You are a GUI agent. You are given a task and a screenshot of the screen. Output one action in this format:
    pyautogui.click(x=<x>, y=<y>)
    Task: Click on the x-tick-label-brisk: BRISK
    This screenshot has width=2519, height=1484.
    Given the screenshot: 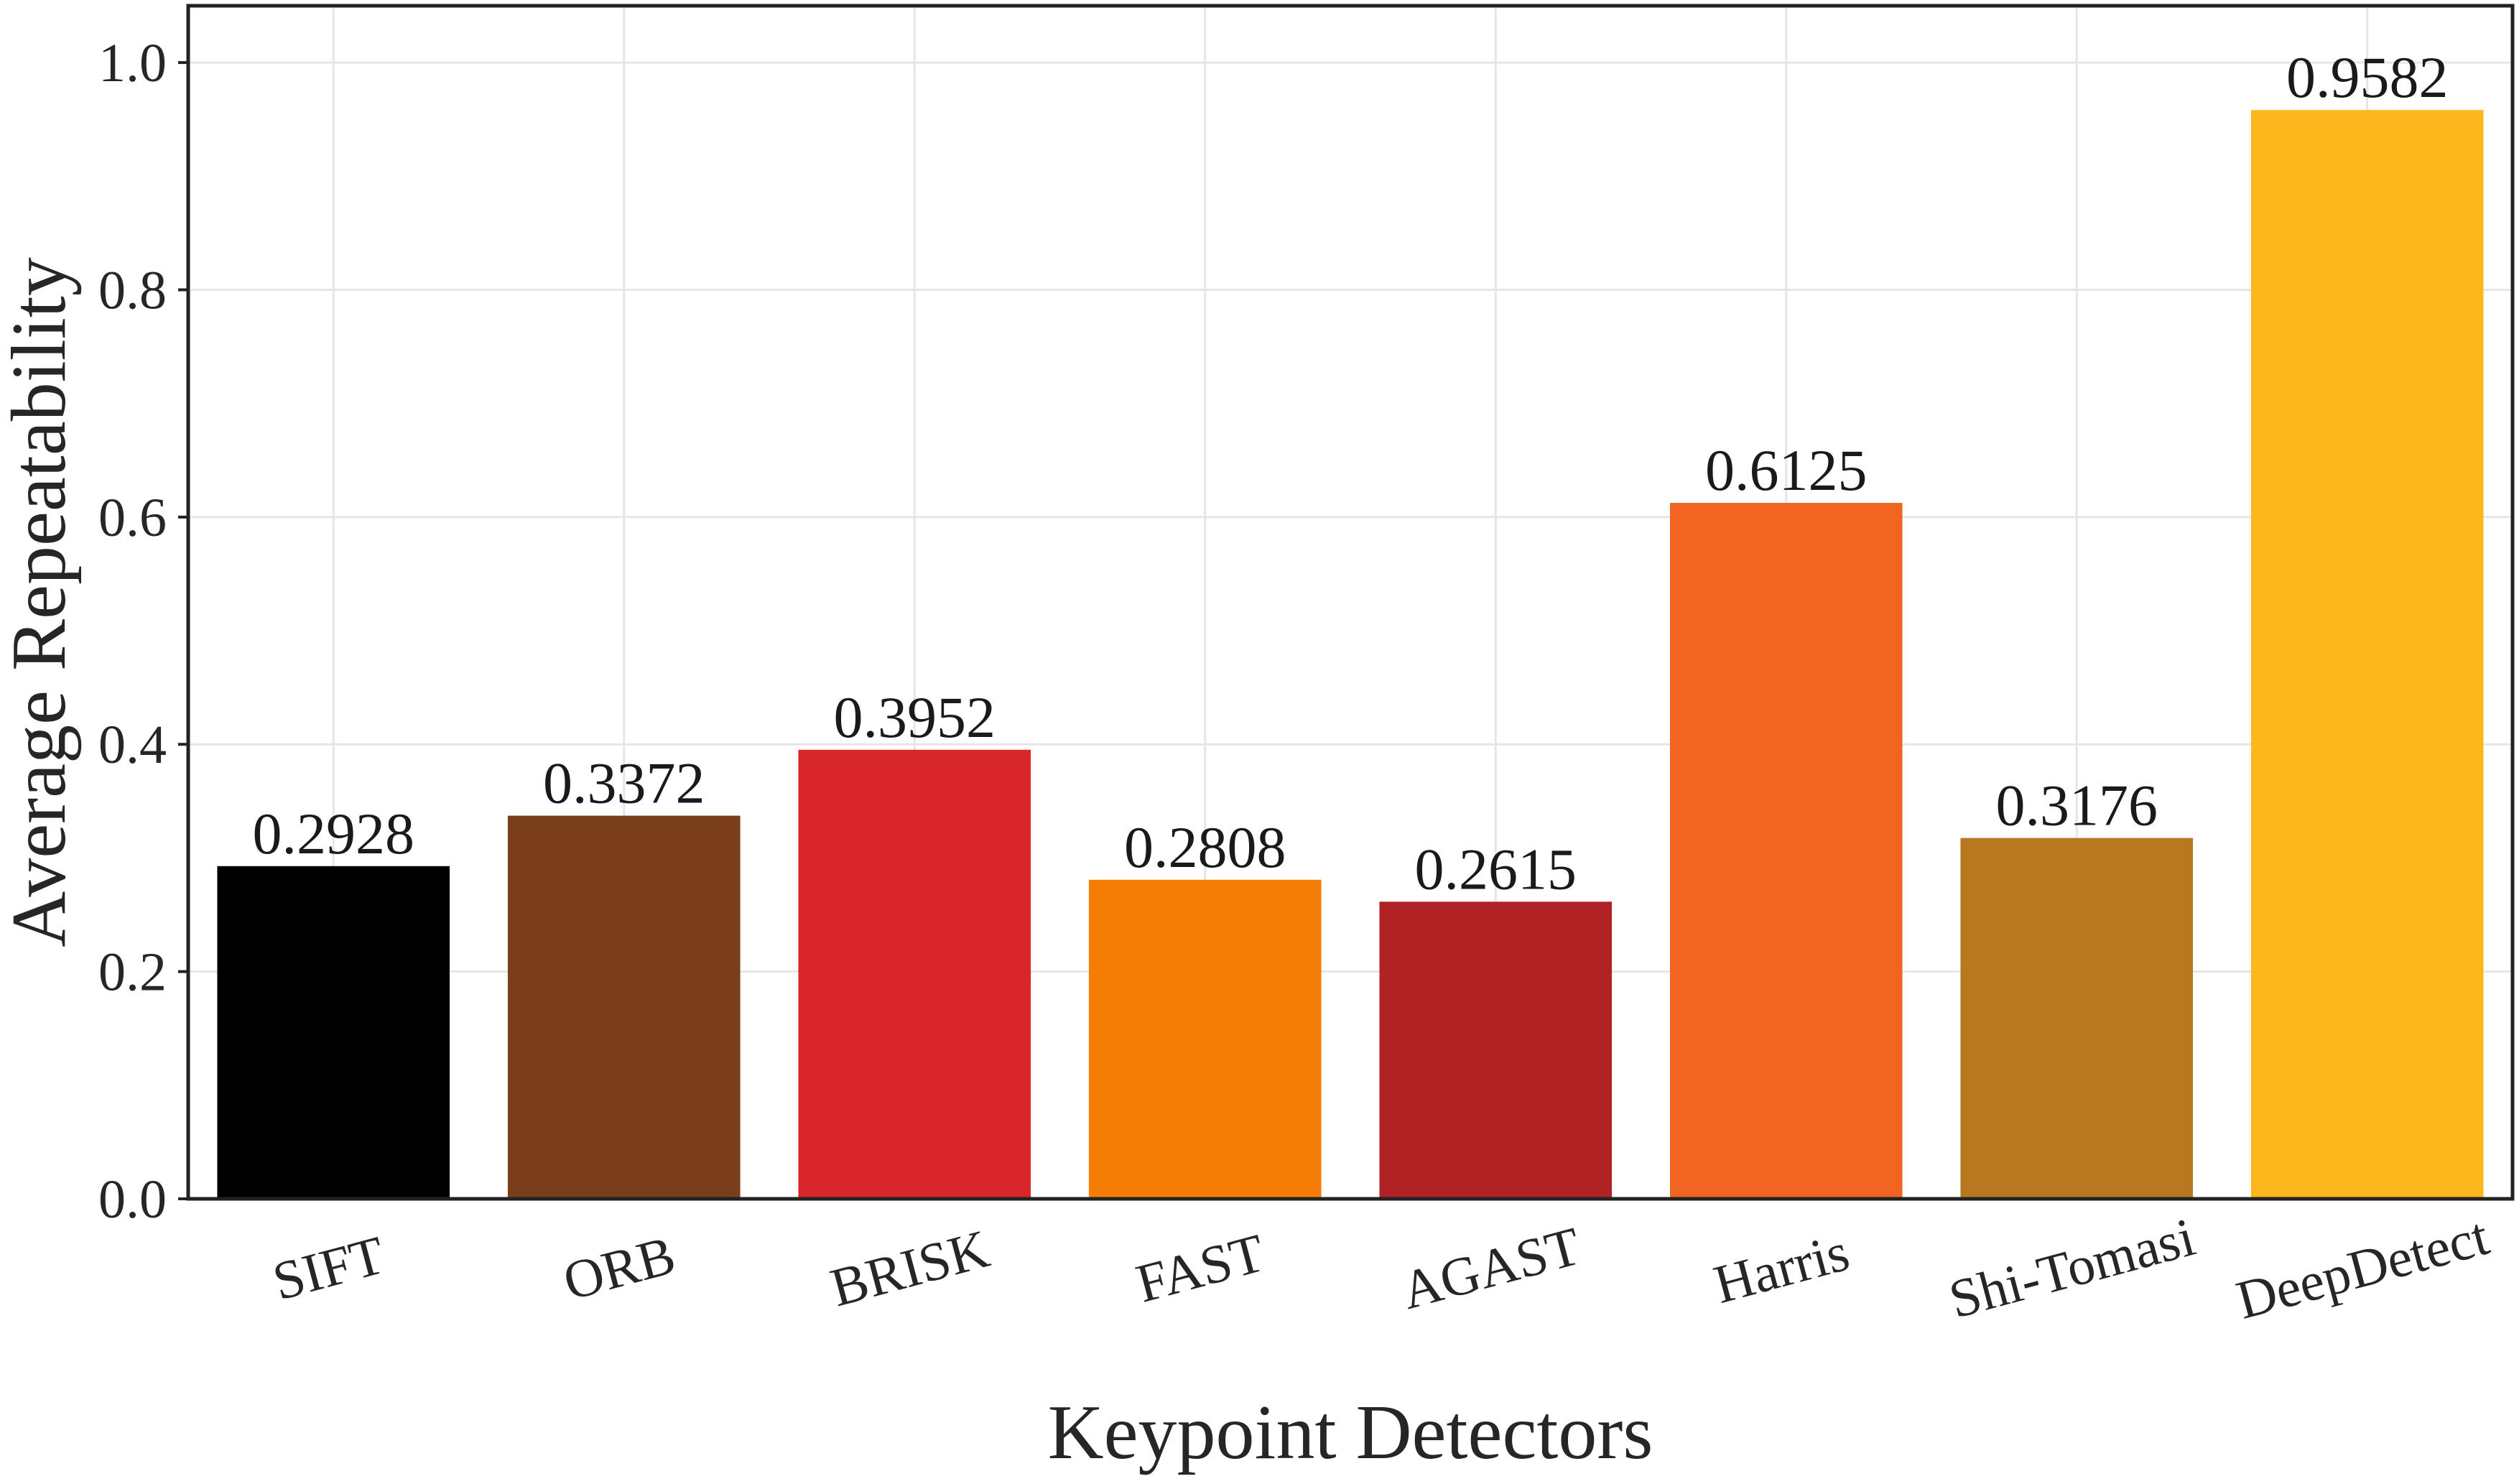 What is the action you would take?
    pyautogui.click(x=911, y=1268)
    